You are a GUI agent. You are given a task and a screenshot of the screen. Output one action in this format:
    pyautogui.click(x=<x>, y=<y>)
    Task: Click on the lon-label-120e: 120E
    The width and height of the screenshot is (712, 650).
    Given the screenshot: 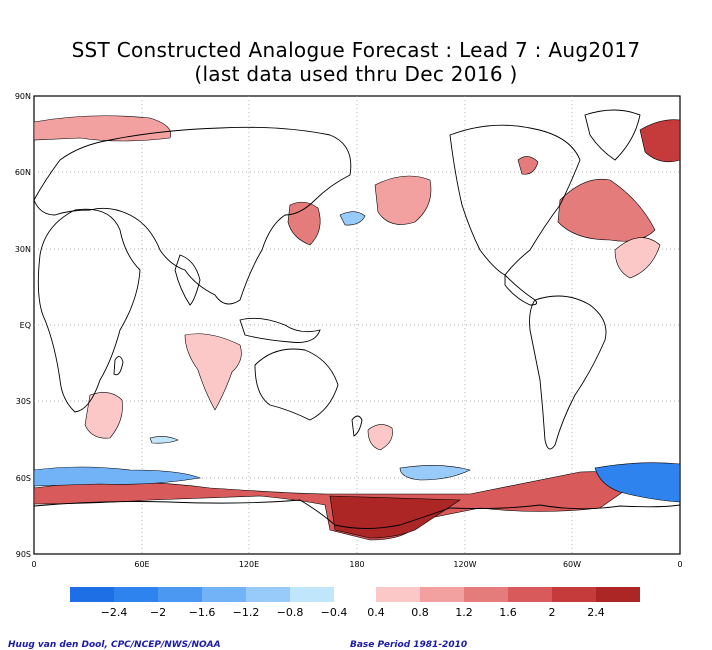 What is the action you would take?
    pyautogui.click(x=249, y=564)
    